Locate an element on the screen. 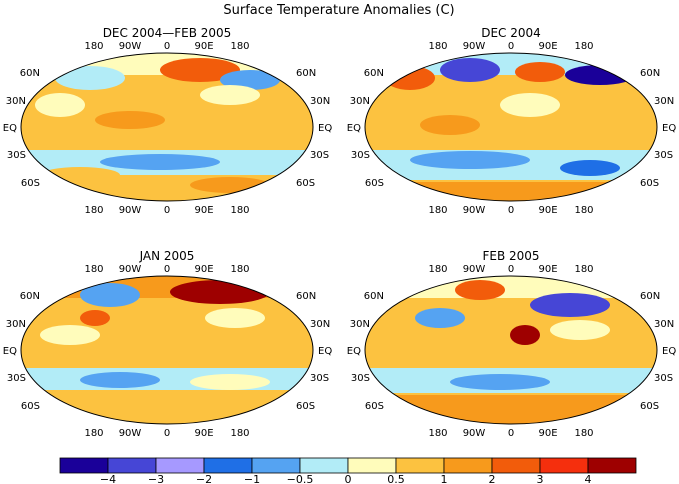  colorbar-label: −1 is located at coordinates (252, 478).